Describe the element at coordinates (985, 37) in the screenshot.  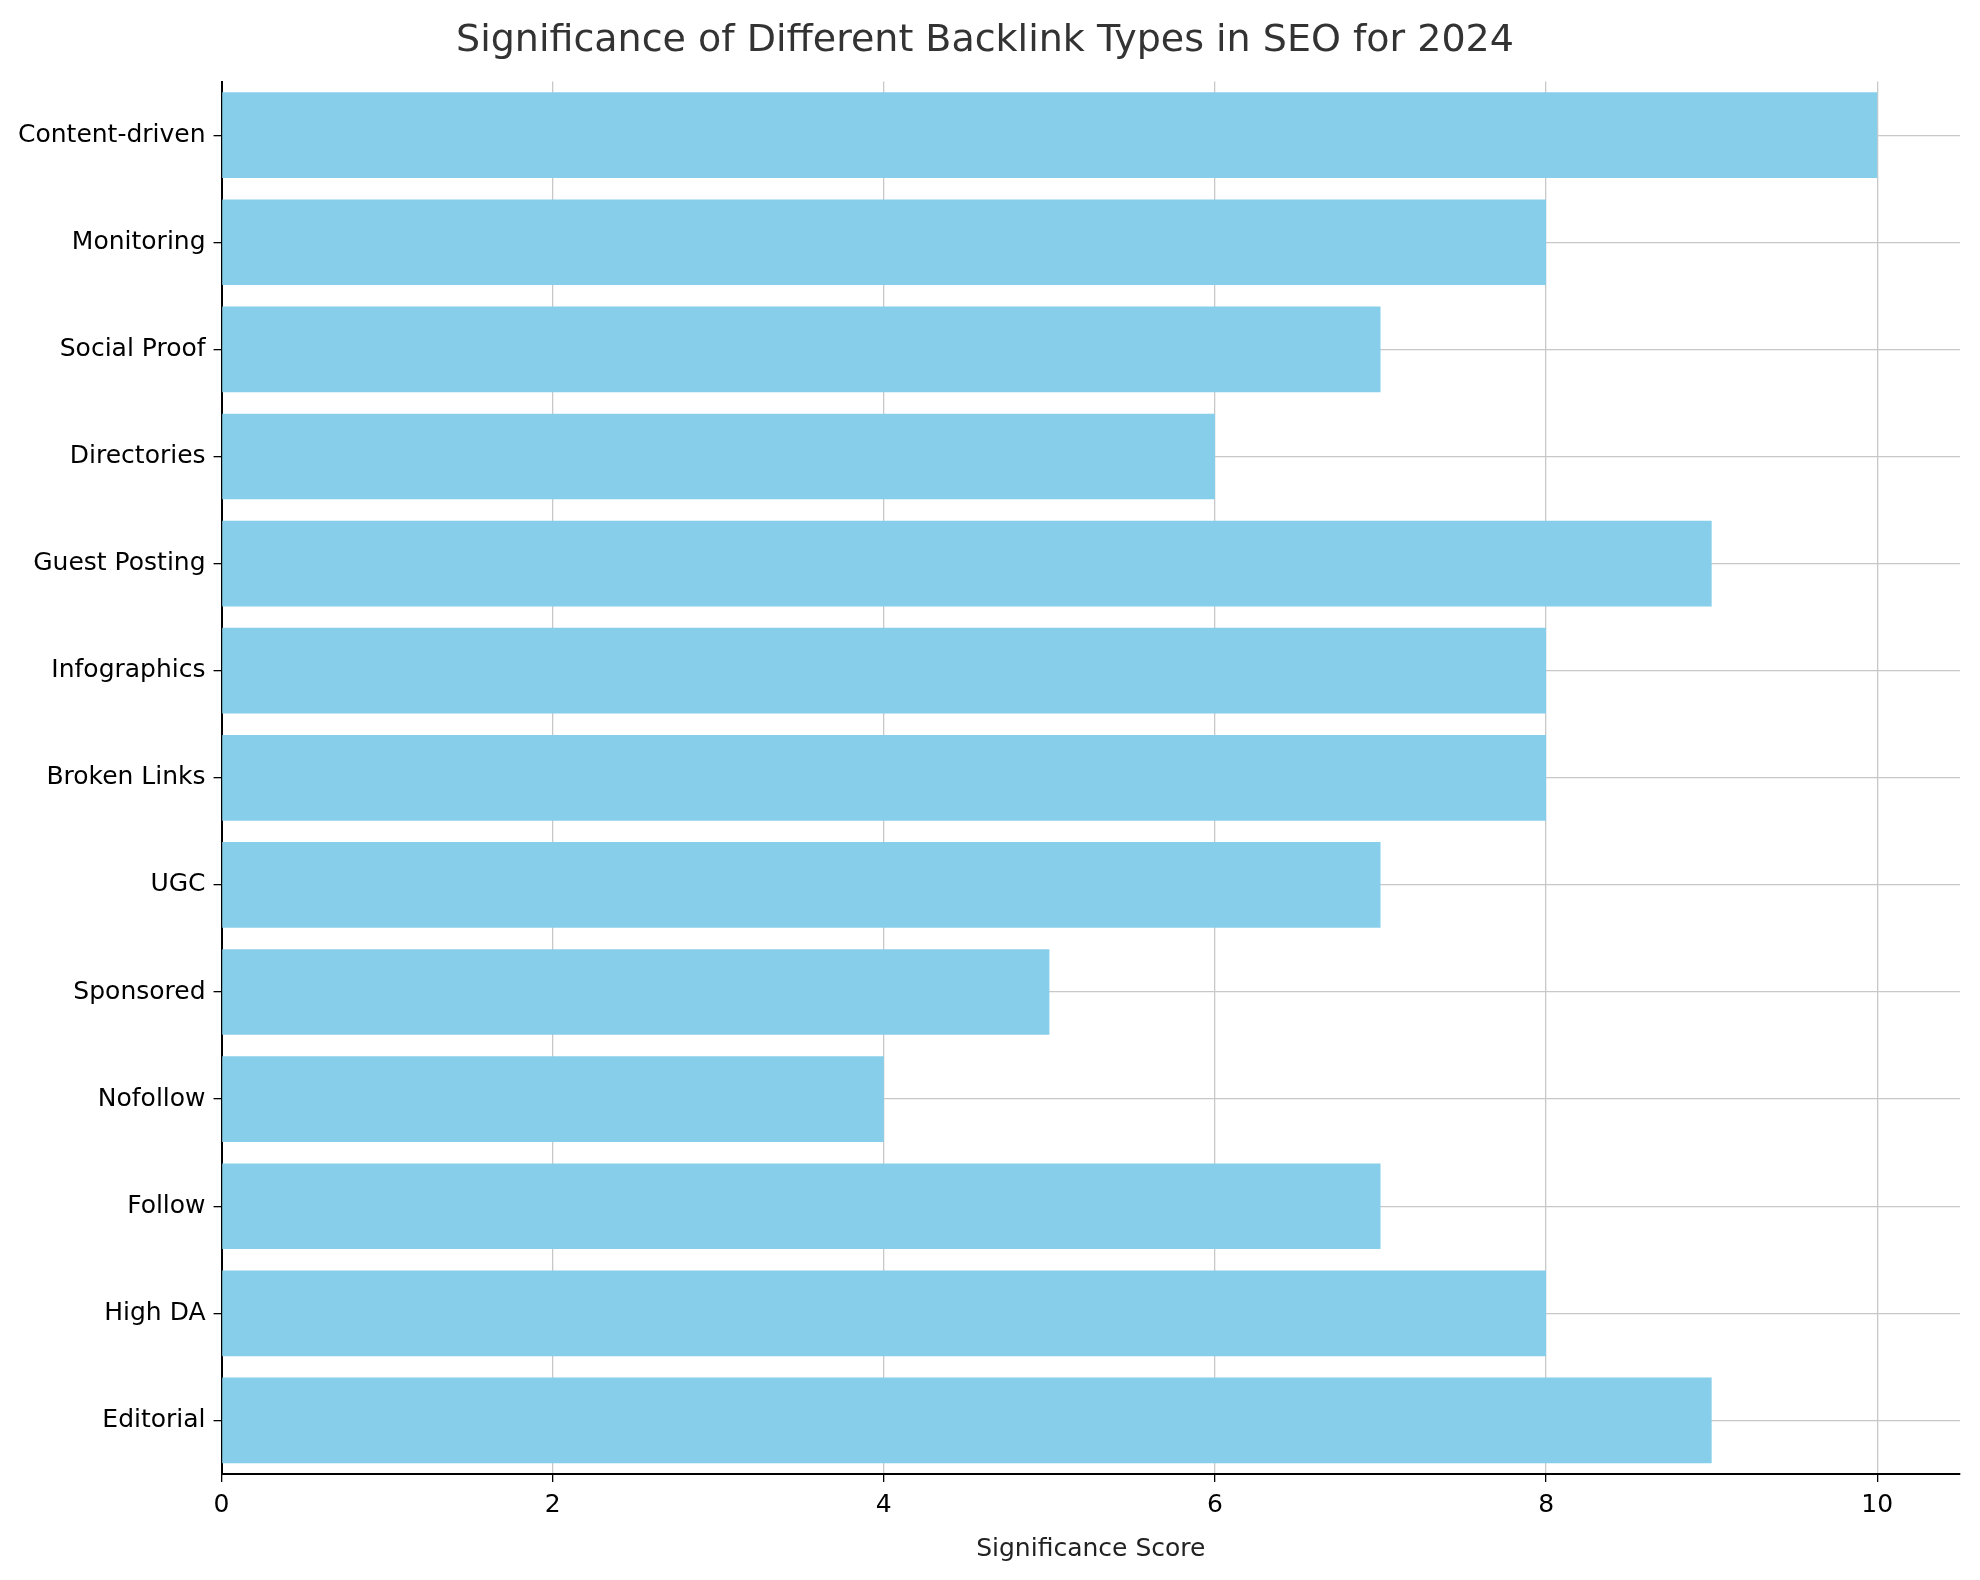
I see `chart-title: Significance of Different Backlink Types in SEO for 2024` at that location.